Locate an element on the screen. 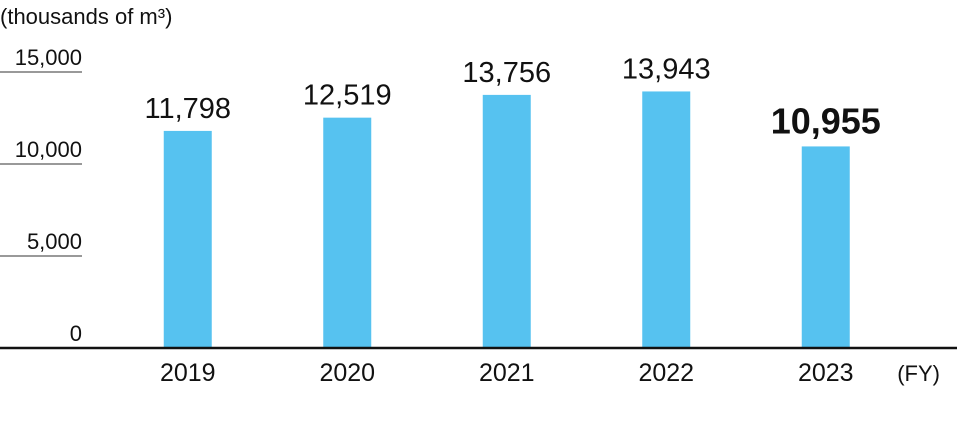  value-label: 12,519 is located at coordinates (347, 96).